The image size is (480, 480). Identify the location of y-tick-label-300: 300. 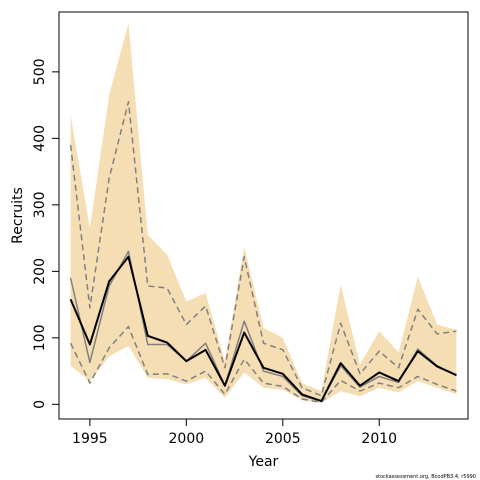
(40, 204).